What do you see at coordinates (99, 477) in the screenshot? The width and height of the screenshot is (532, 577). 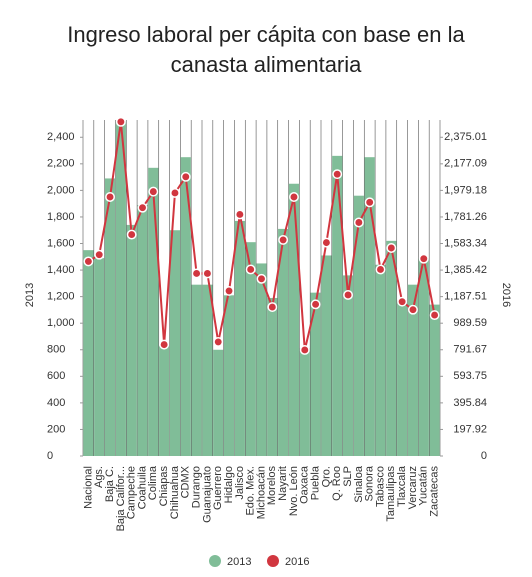 I see `x-tick-label: Ags.` at bounding box center [99, 477].